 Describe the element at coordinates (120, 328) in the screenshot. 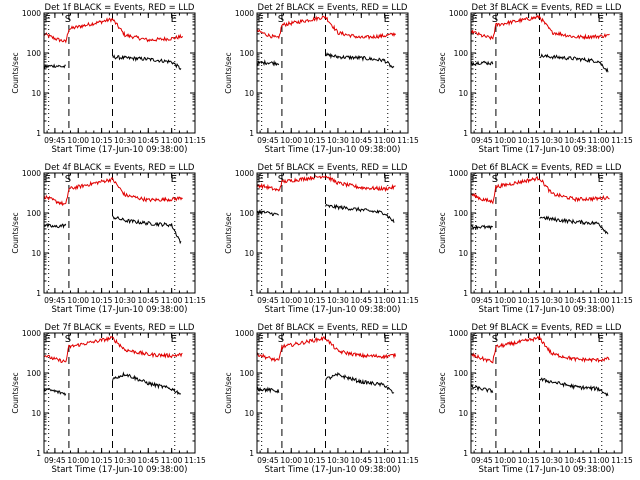

I see `panel-title: Det 7f BLACK = Events, RED = LLD` at that location.